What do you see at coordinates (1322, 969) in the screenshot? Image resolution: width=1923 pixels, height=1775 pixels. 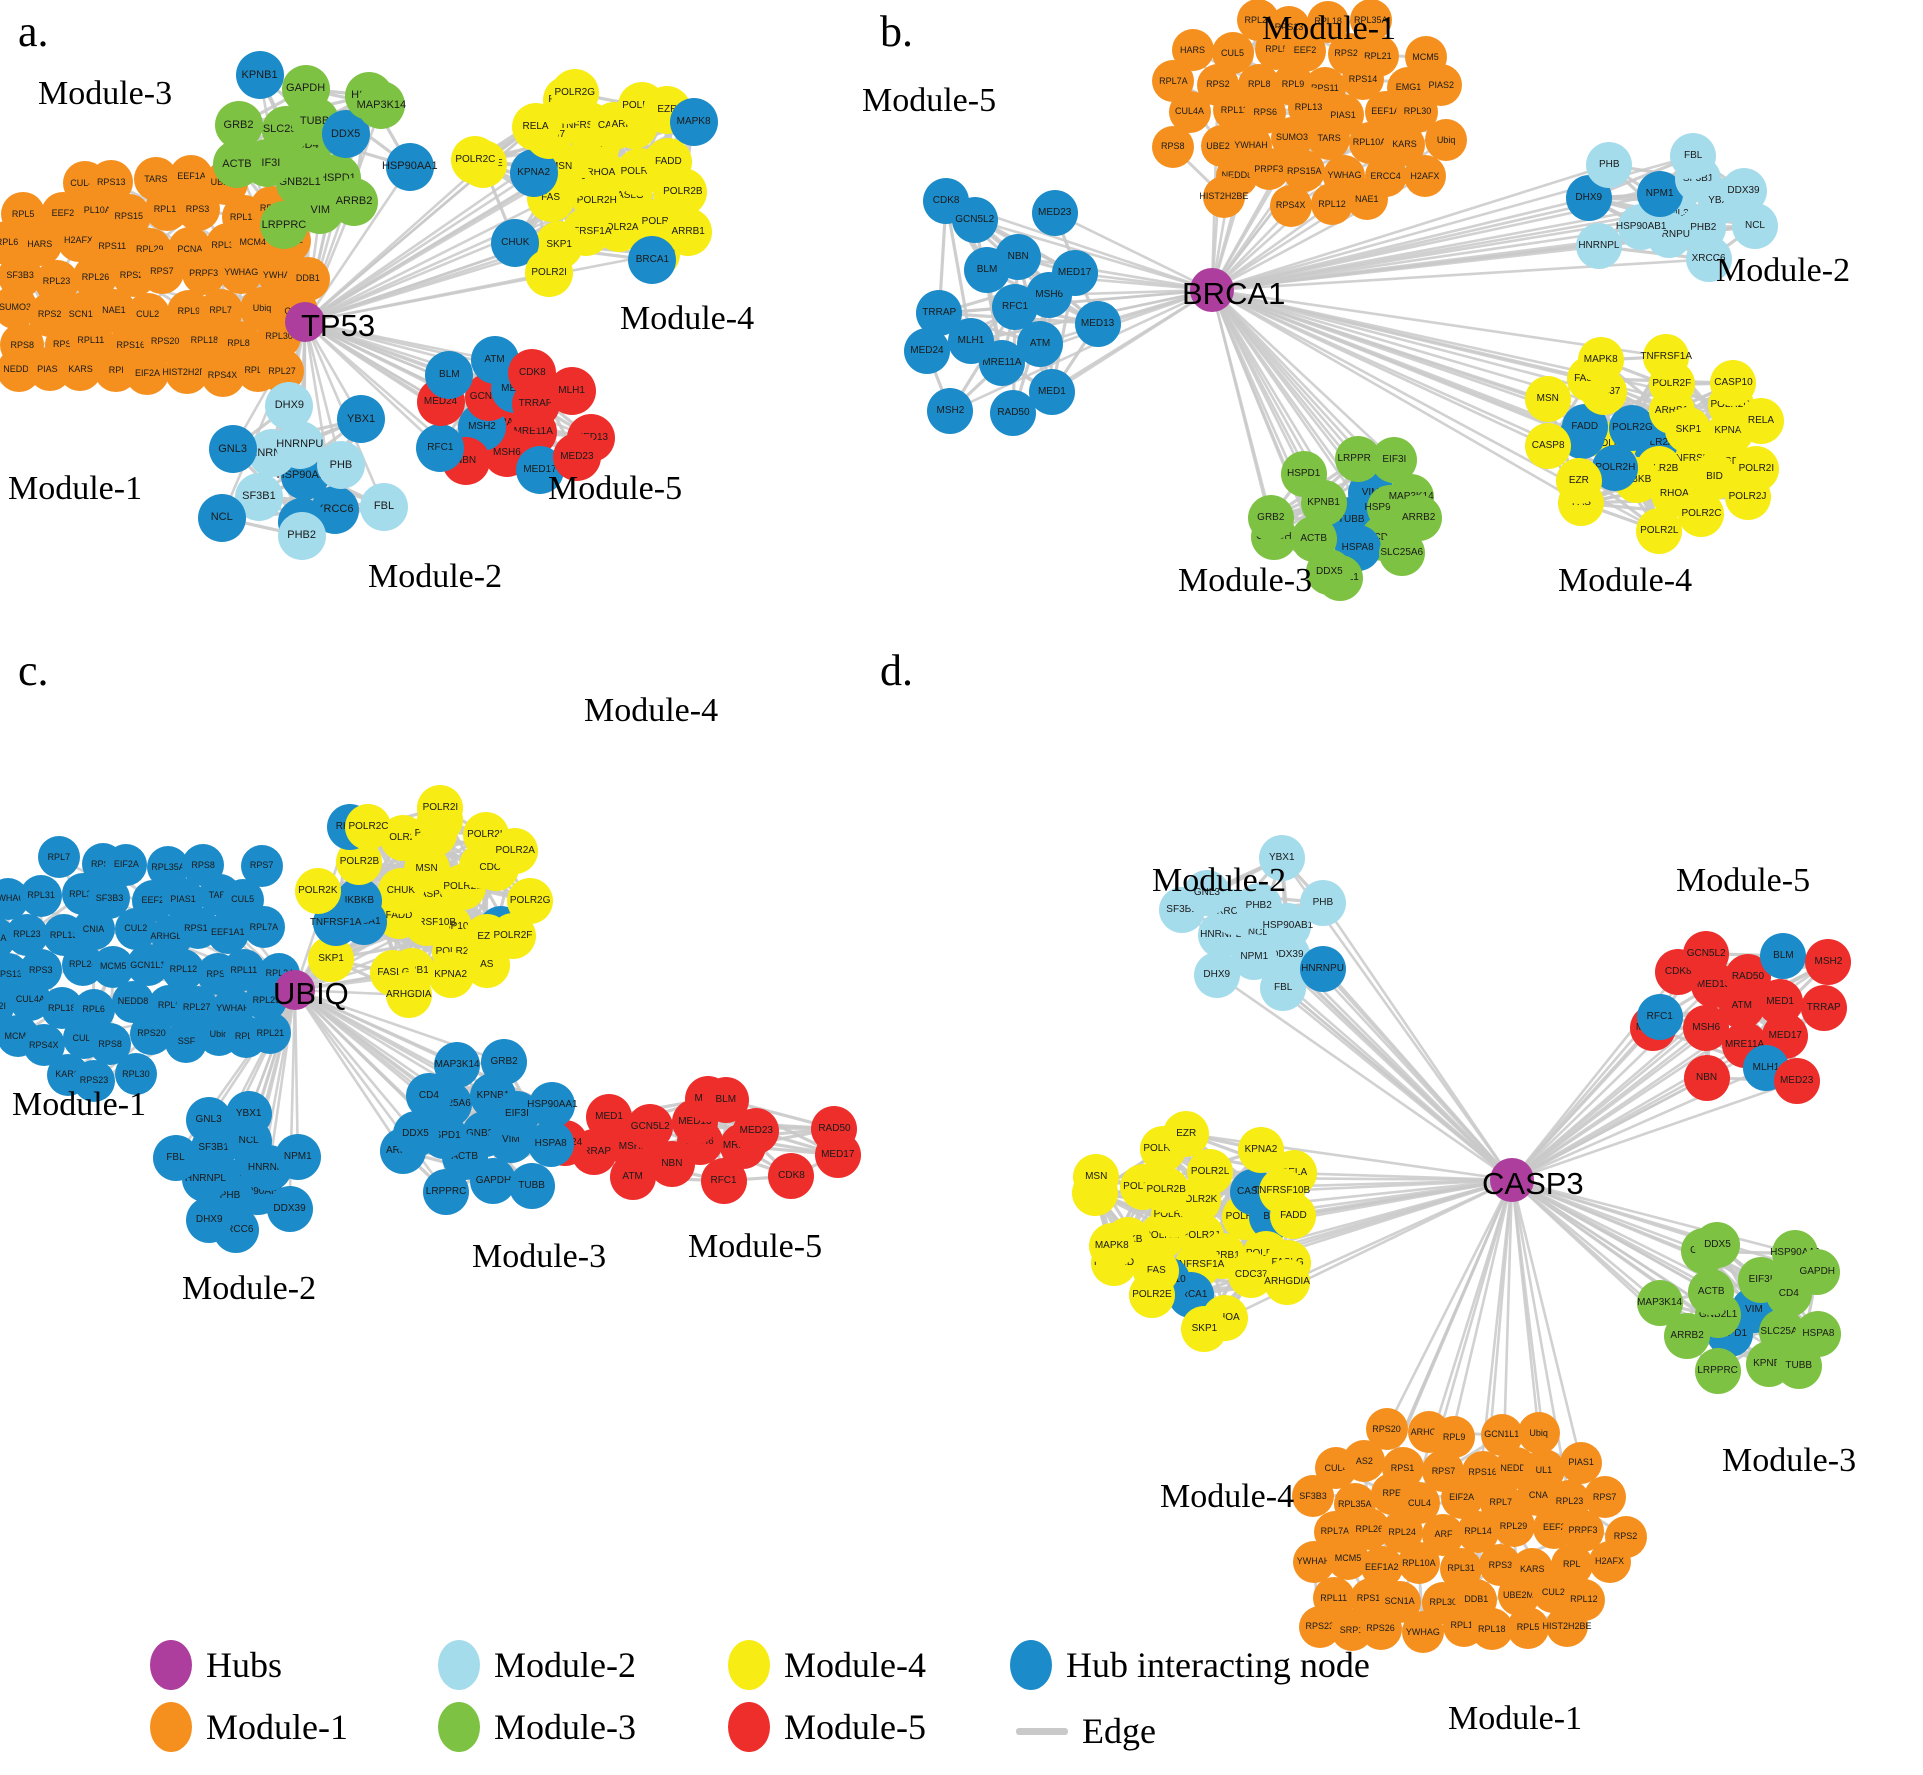 I see `node-d-m2-hnrnpu: HNRNPU` at bounding box center [1322, 969].